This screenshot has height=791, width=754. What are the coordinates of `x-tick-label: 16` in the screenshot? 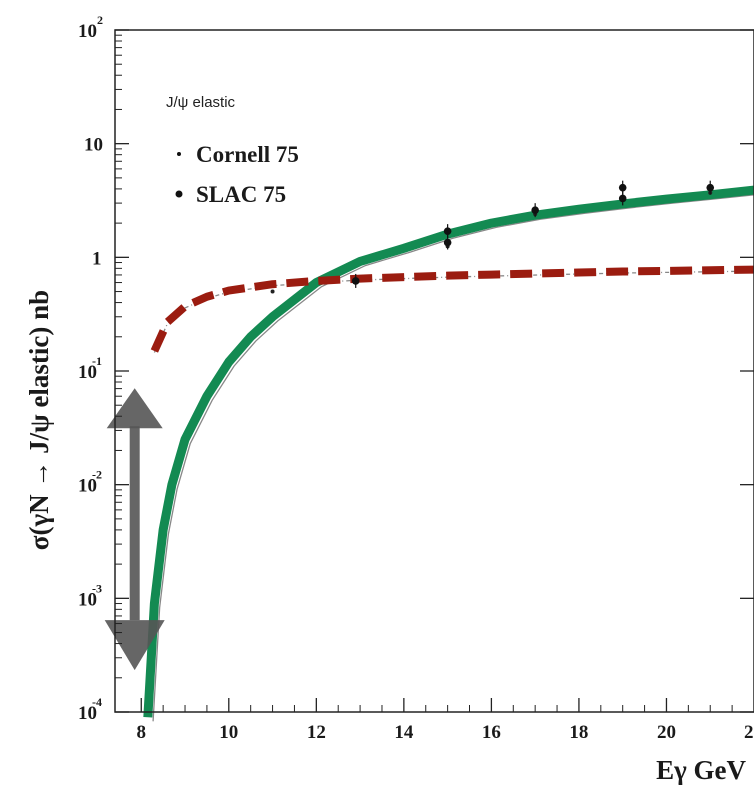 It's located at (491, 732).